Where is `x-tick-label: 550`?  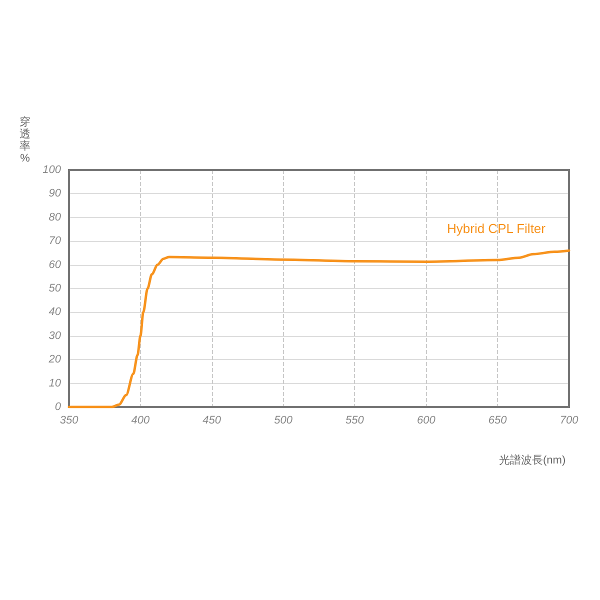
x-tick-label: 550 is located at coordinates (355, 420).